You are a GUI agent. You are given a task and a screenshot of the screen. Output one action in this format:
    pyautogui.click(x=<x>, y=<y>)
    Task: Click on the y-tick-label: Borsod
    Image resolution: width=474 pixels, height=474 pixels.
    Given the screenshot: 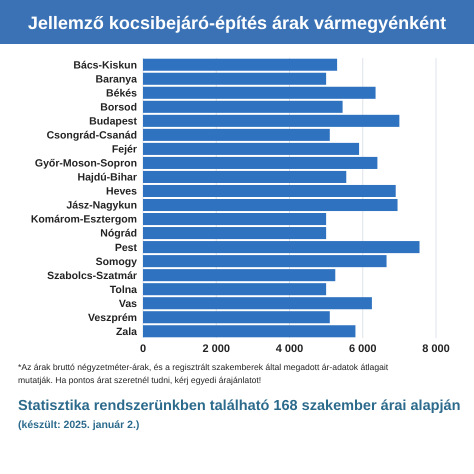 What is the action you would take?
    pyautogui.click(x=118, y=107)
    